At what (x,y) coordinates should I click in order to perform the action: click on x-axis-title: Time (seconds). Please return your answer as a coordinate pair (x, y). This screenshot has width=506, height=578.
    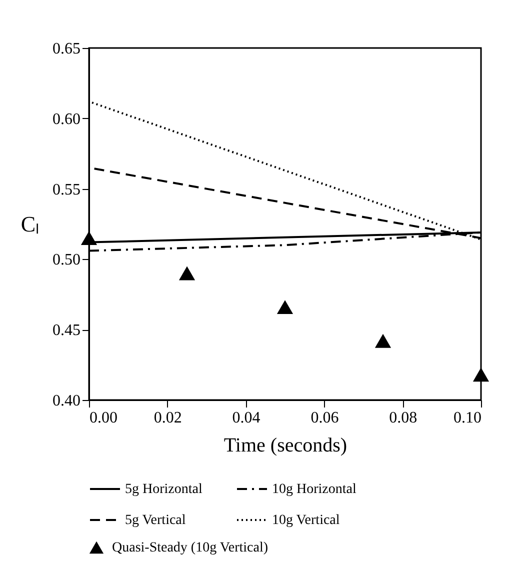
    Looking at the image, I should click on (286, 445).